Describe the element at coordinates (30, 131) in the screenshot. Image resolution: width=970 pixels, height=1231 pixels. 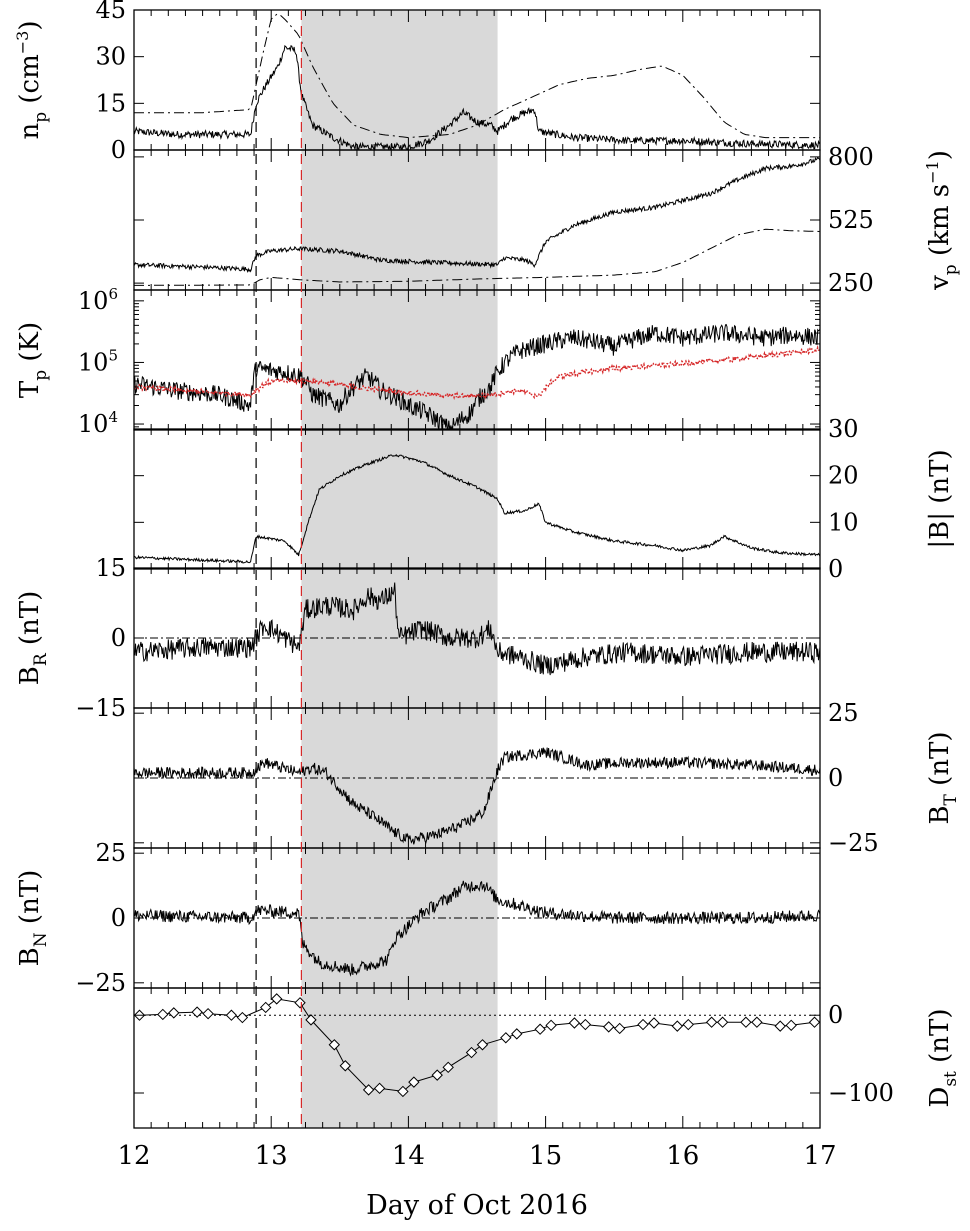
I see `label-main: n` at that location.